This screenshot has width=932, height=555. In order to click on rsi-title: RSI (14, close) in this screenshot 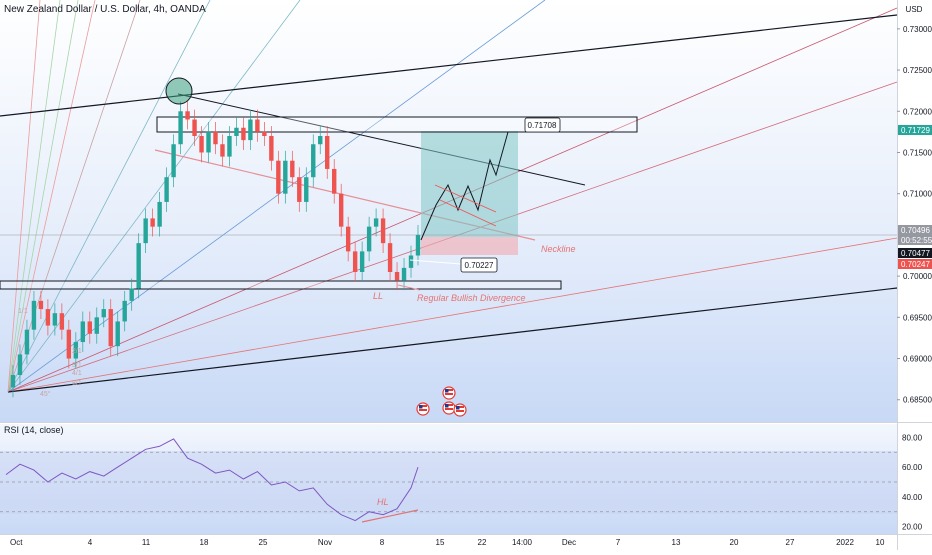, I will do `click(34, 430)`.